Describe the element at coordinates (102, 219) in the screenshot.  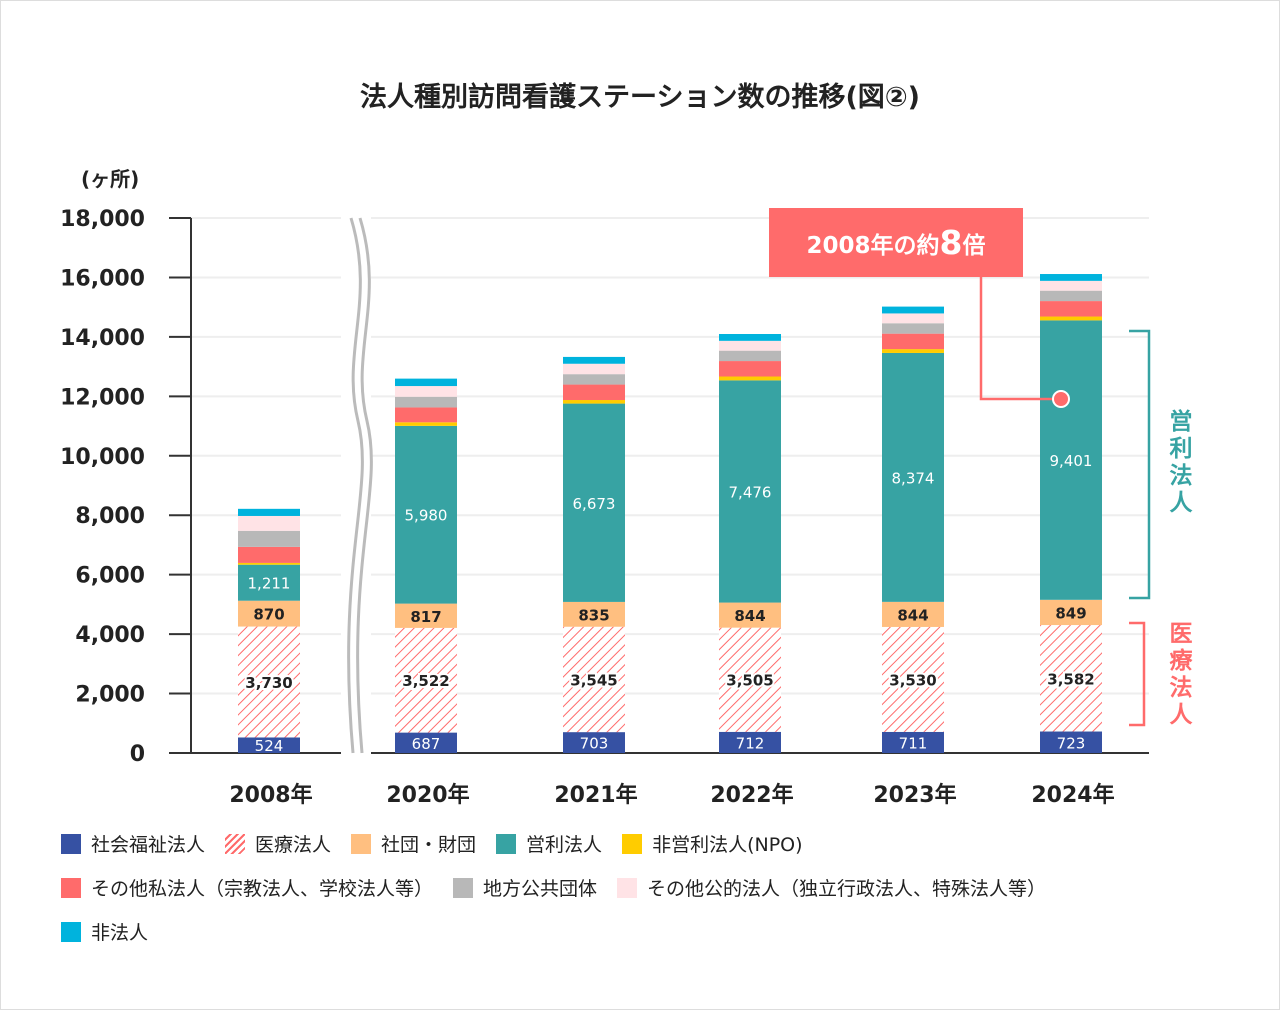
I see `y-tick-label: 18,000` at that location.